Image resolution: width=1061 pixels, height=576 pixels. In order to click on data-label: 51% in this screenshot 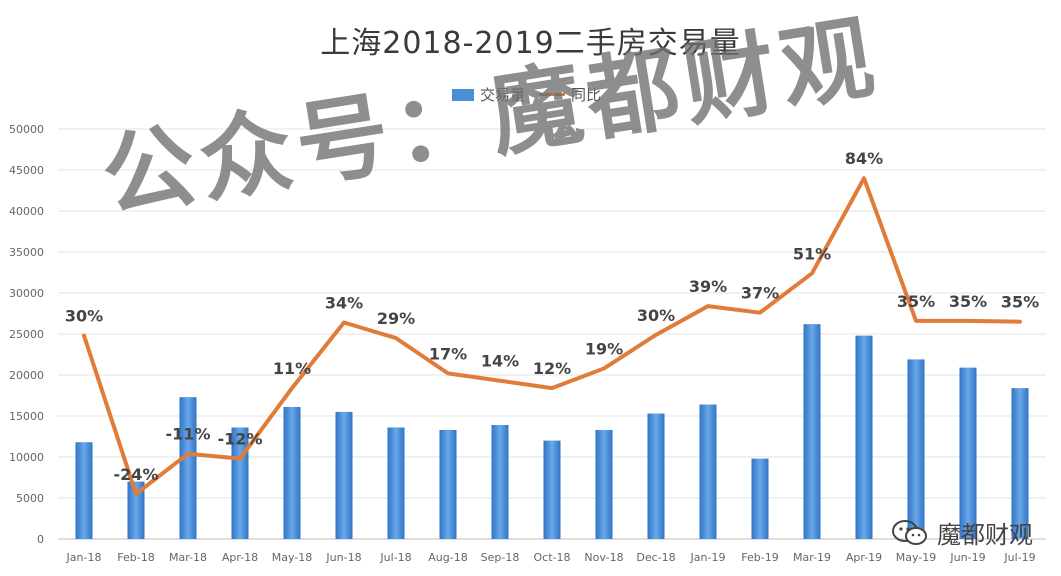, I will do `click(812, 253)`.